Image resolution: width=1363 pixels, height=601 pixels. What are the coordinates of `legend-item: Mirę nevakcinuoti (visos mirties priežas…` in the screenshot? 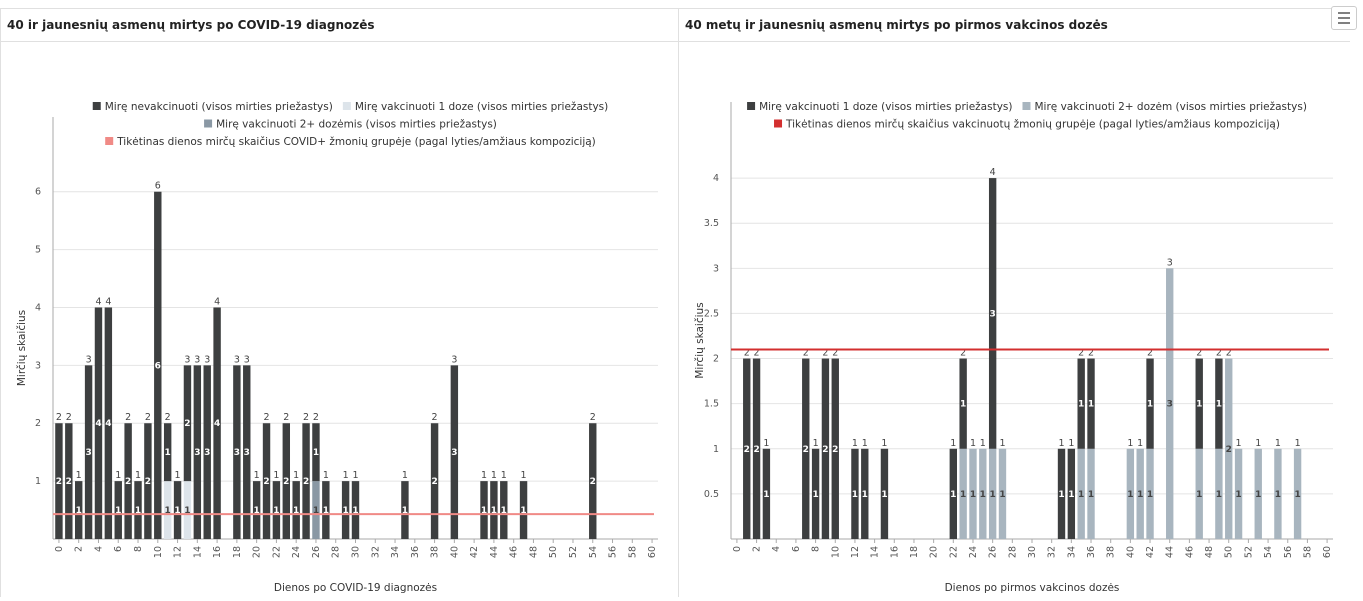 It's located at (212, 107).